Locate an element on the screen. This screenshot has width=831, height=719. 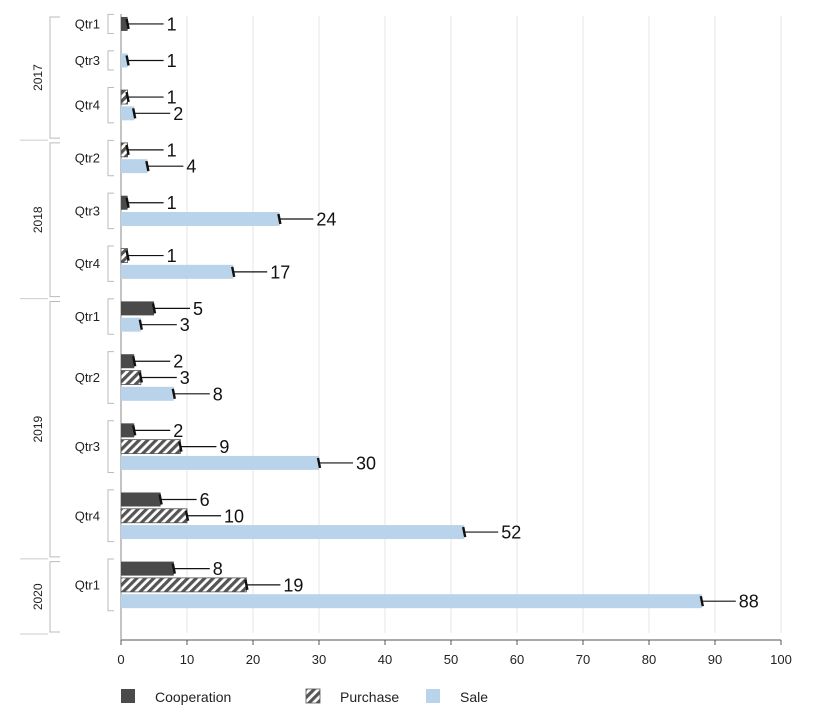
data-label: 19 is located at coordinates (293, 585).